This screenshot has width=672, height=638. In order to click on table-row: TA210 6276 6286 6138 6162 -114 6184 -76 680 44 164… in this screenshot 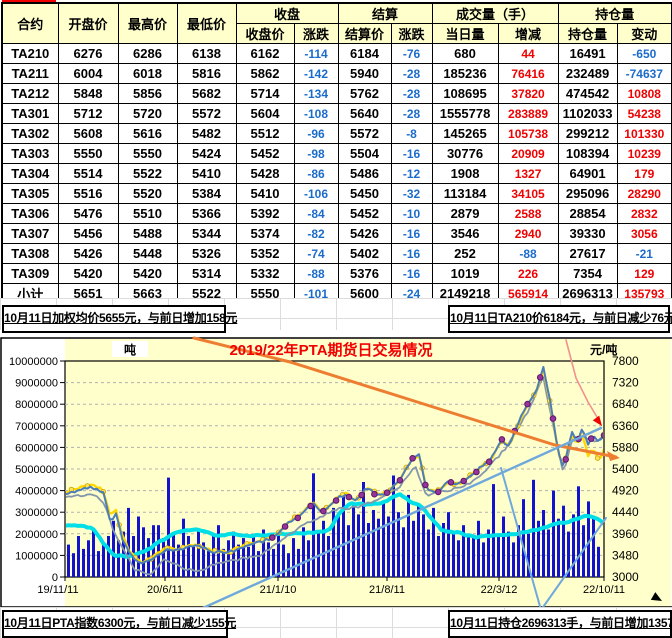, I will do `click(336, 53)`.